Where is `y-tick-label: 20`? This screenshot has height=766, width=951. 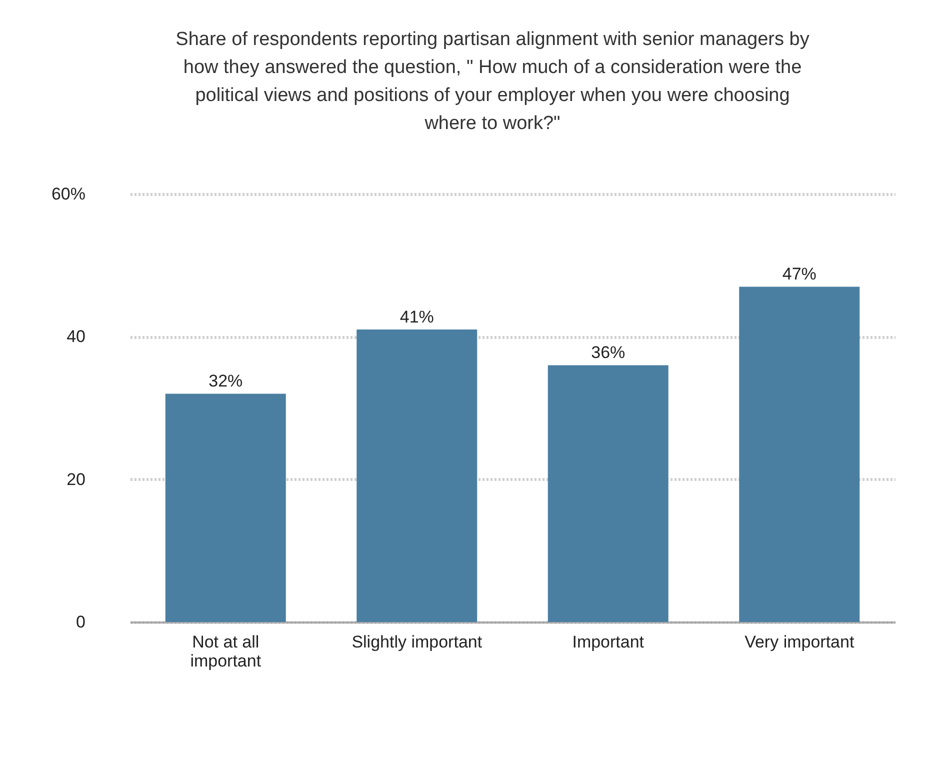 y-tick-label: 20 is located at coordinates (76, 479).